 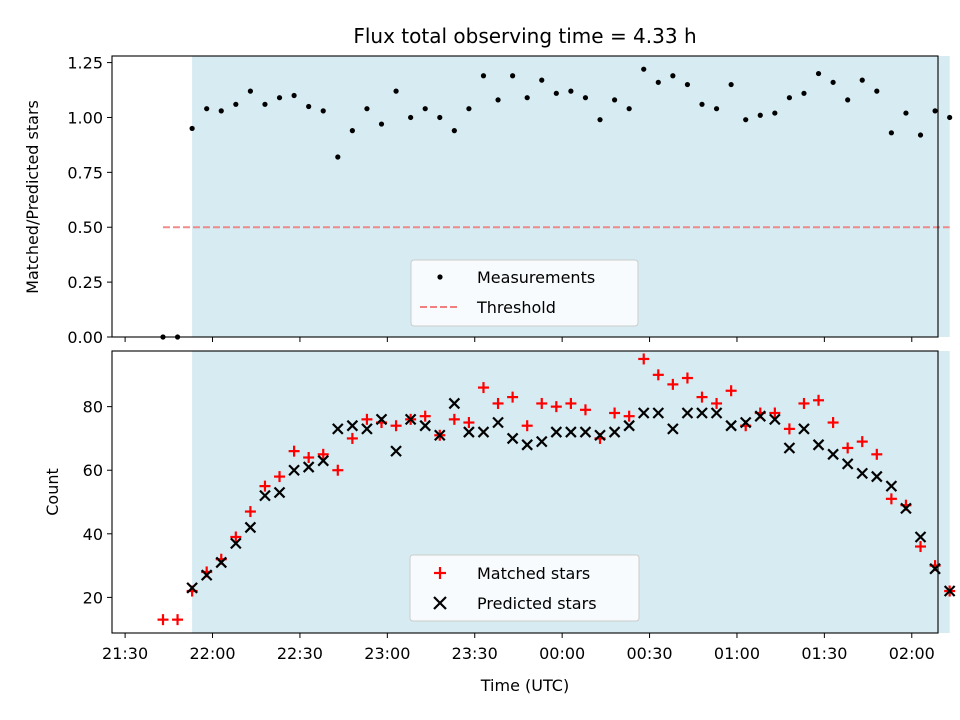 What do you see at coordinates (824, 653) in the screenshot?
I see `x-tick-label: 01:30` at bounding box center [824, 653].